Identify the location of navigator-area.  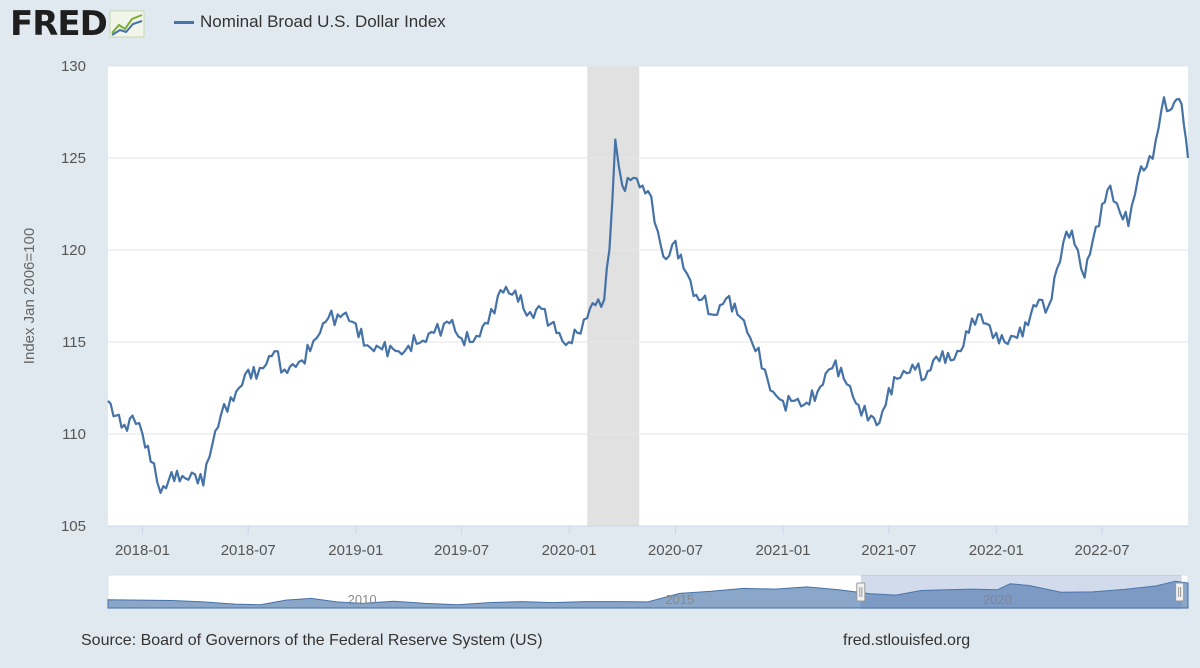
(648, 594).